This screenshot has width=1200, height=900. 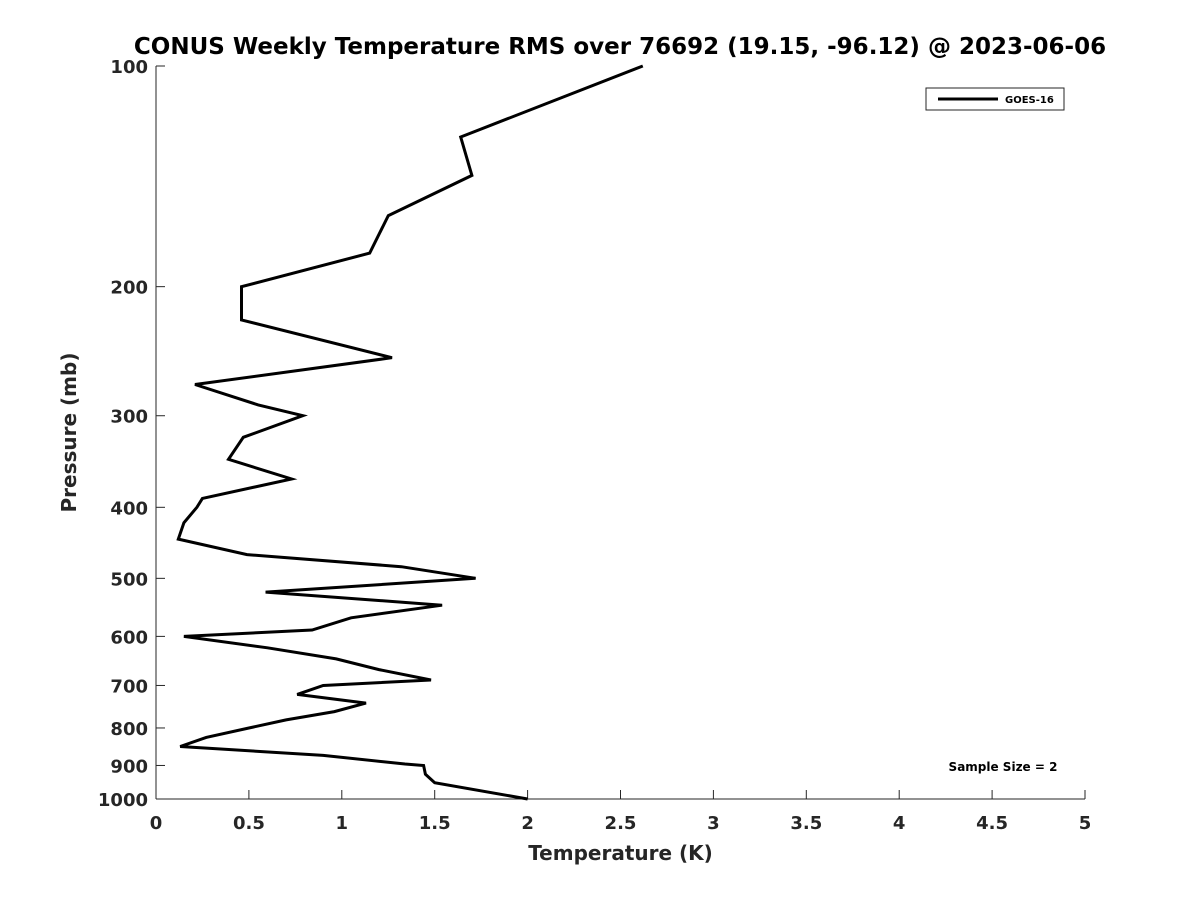 I want to click on x-tick-label: 4.5, so click(x=992, y=823).